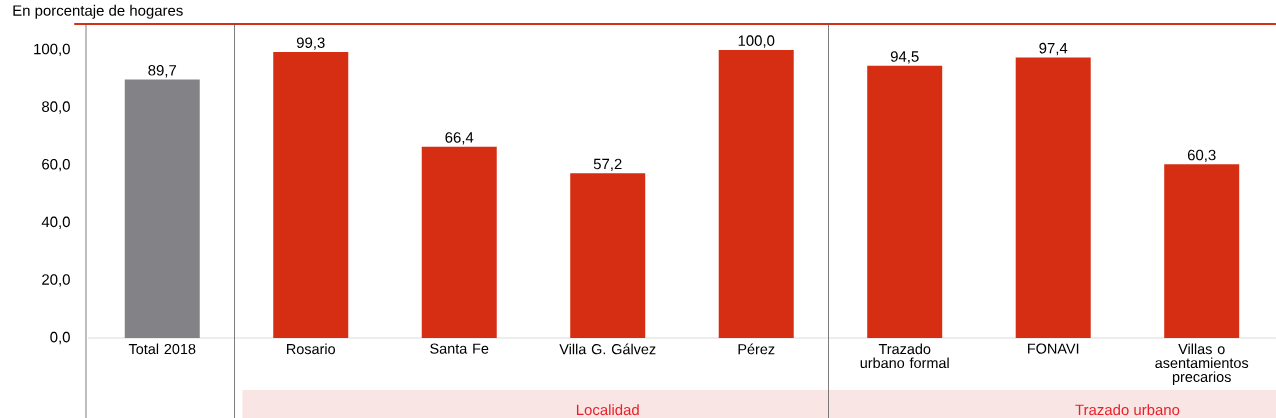  What do you see at coordinates (162, 71) in the screenshot?
I see `data-label: 89,7` at bounding box center [162, 71].